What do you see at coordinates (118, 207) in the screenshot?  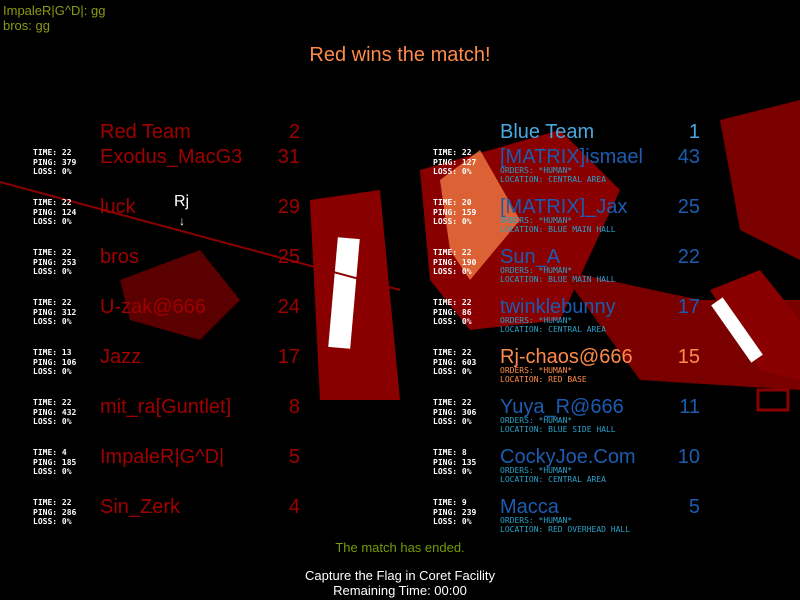 I see `player-name: luck` at bounding box center [118, 207].